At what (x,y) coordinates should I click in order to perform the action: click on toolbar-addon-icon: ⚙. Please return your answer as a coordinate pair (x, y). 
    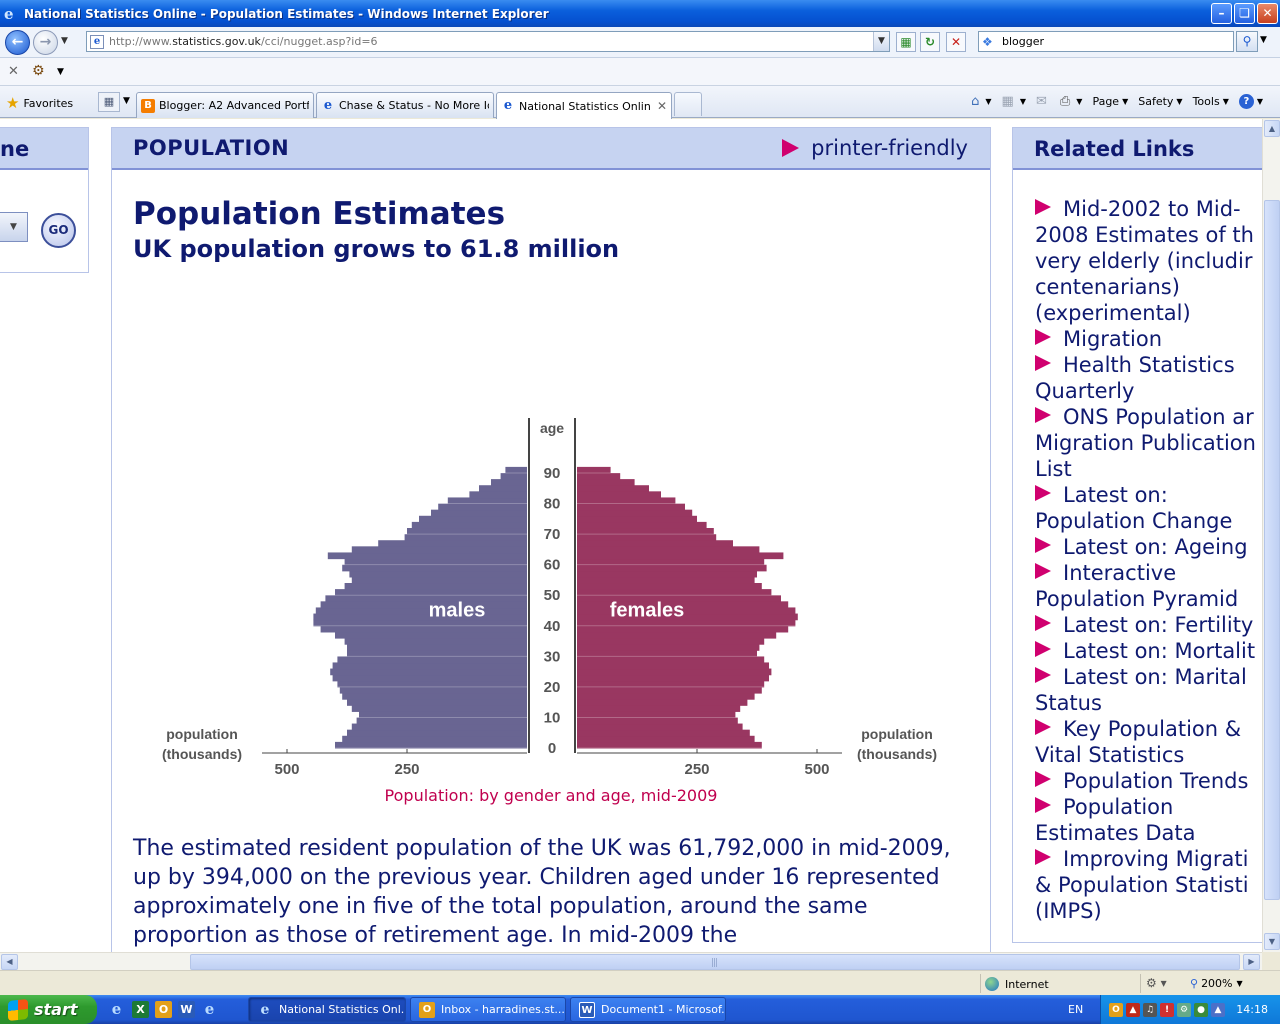
    Looking at the image, I should click on (38, 71).